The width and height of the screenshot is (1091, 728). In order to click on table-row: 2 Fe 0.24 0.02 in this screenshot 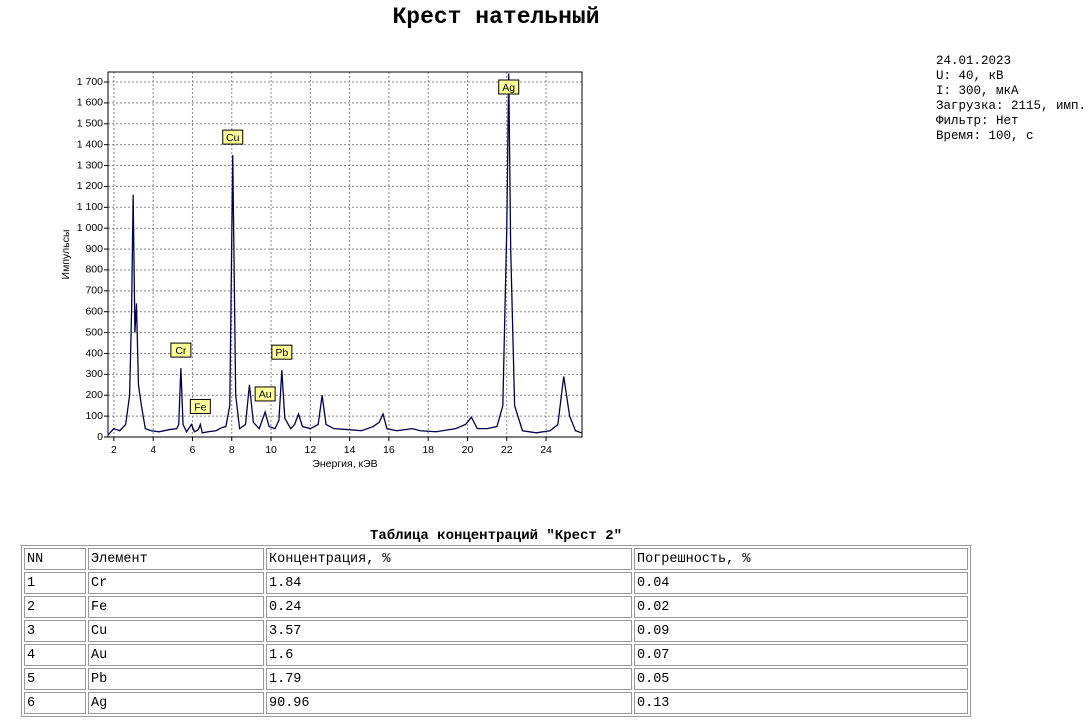, I will do `click(496, 607)`.